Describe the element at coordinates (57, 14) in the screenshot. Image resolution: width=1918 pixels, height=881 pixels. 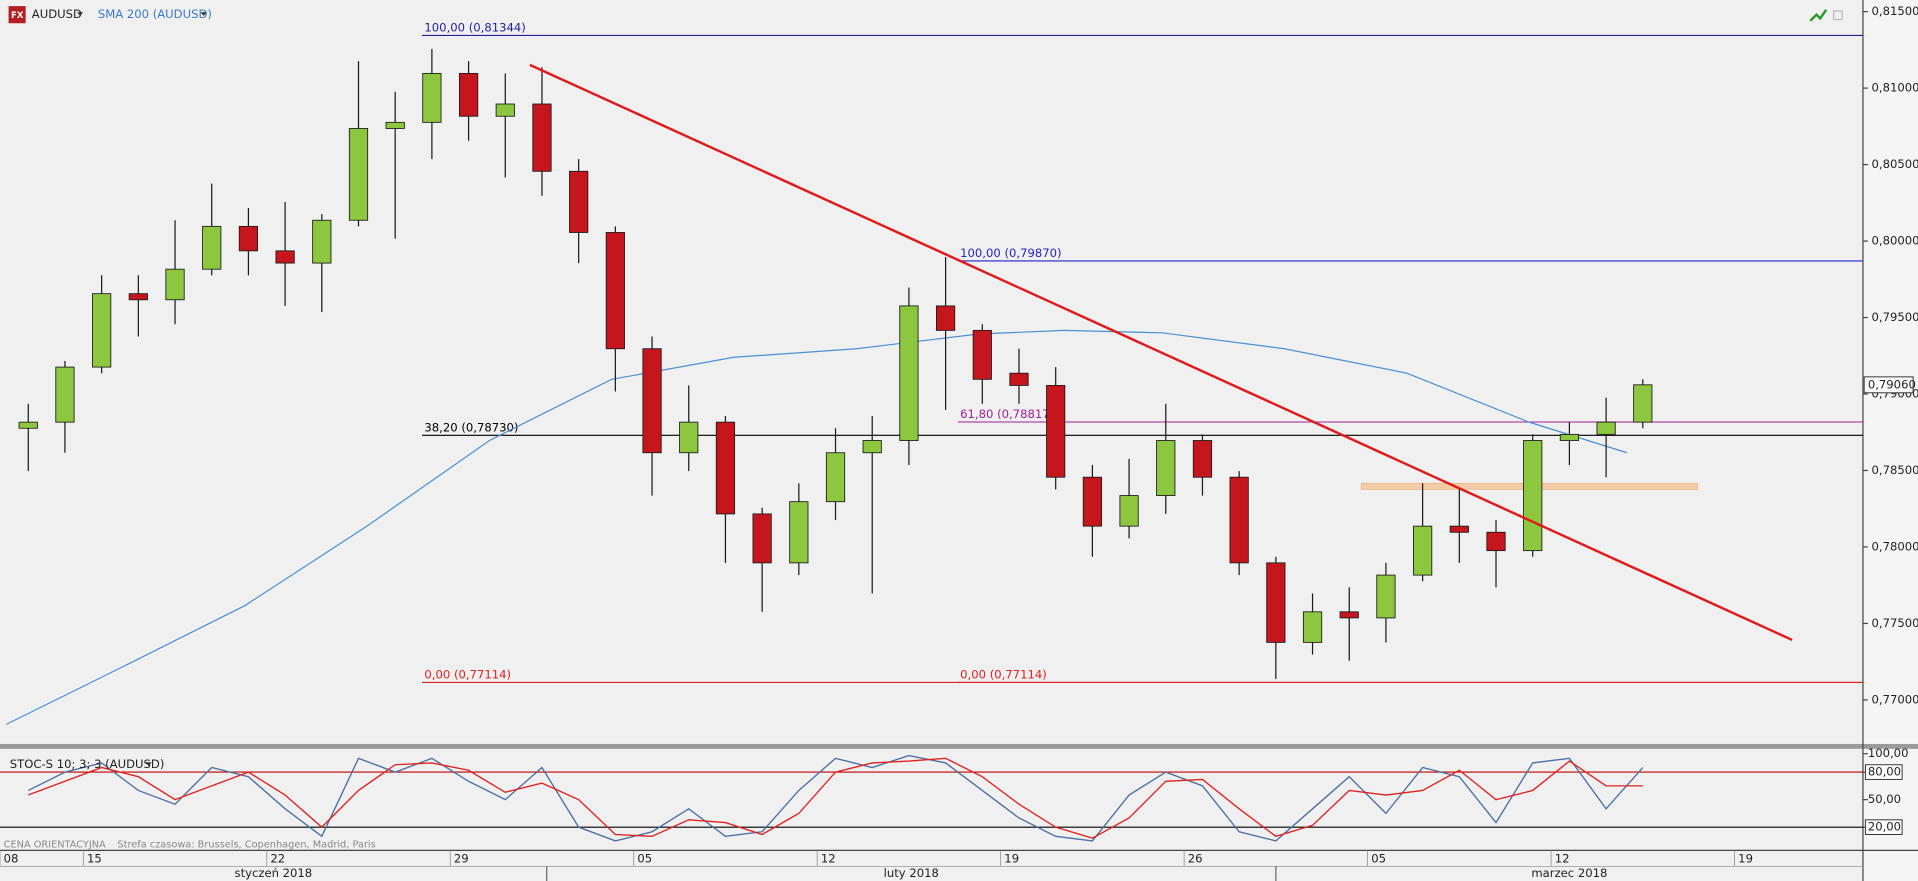
I see `symbol-title: AUDUSD` at that location.